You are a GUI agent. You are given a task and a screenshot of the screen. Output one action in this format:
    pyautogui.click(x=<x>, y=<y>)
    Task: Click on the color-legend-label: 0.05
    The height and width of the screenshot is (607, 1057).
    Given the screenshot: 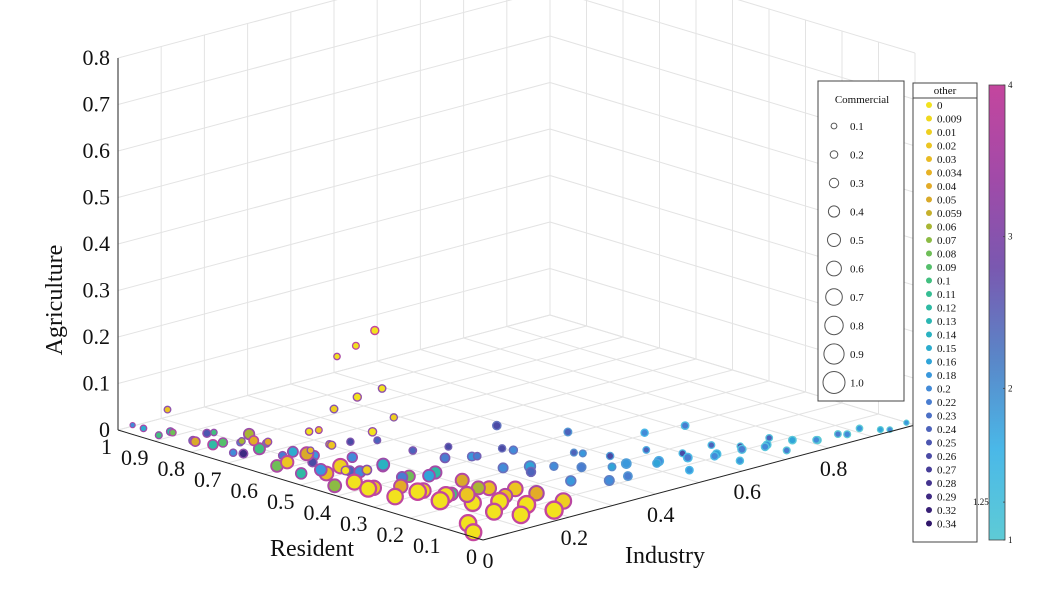 What is the action you would take?
    pyautogui.click(x=947, y=201)
    